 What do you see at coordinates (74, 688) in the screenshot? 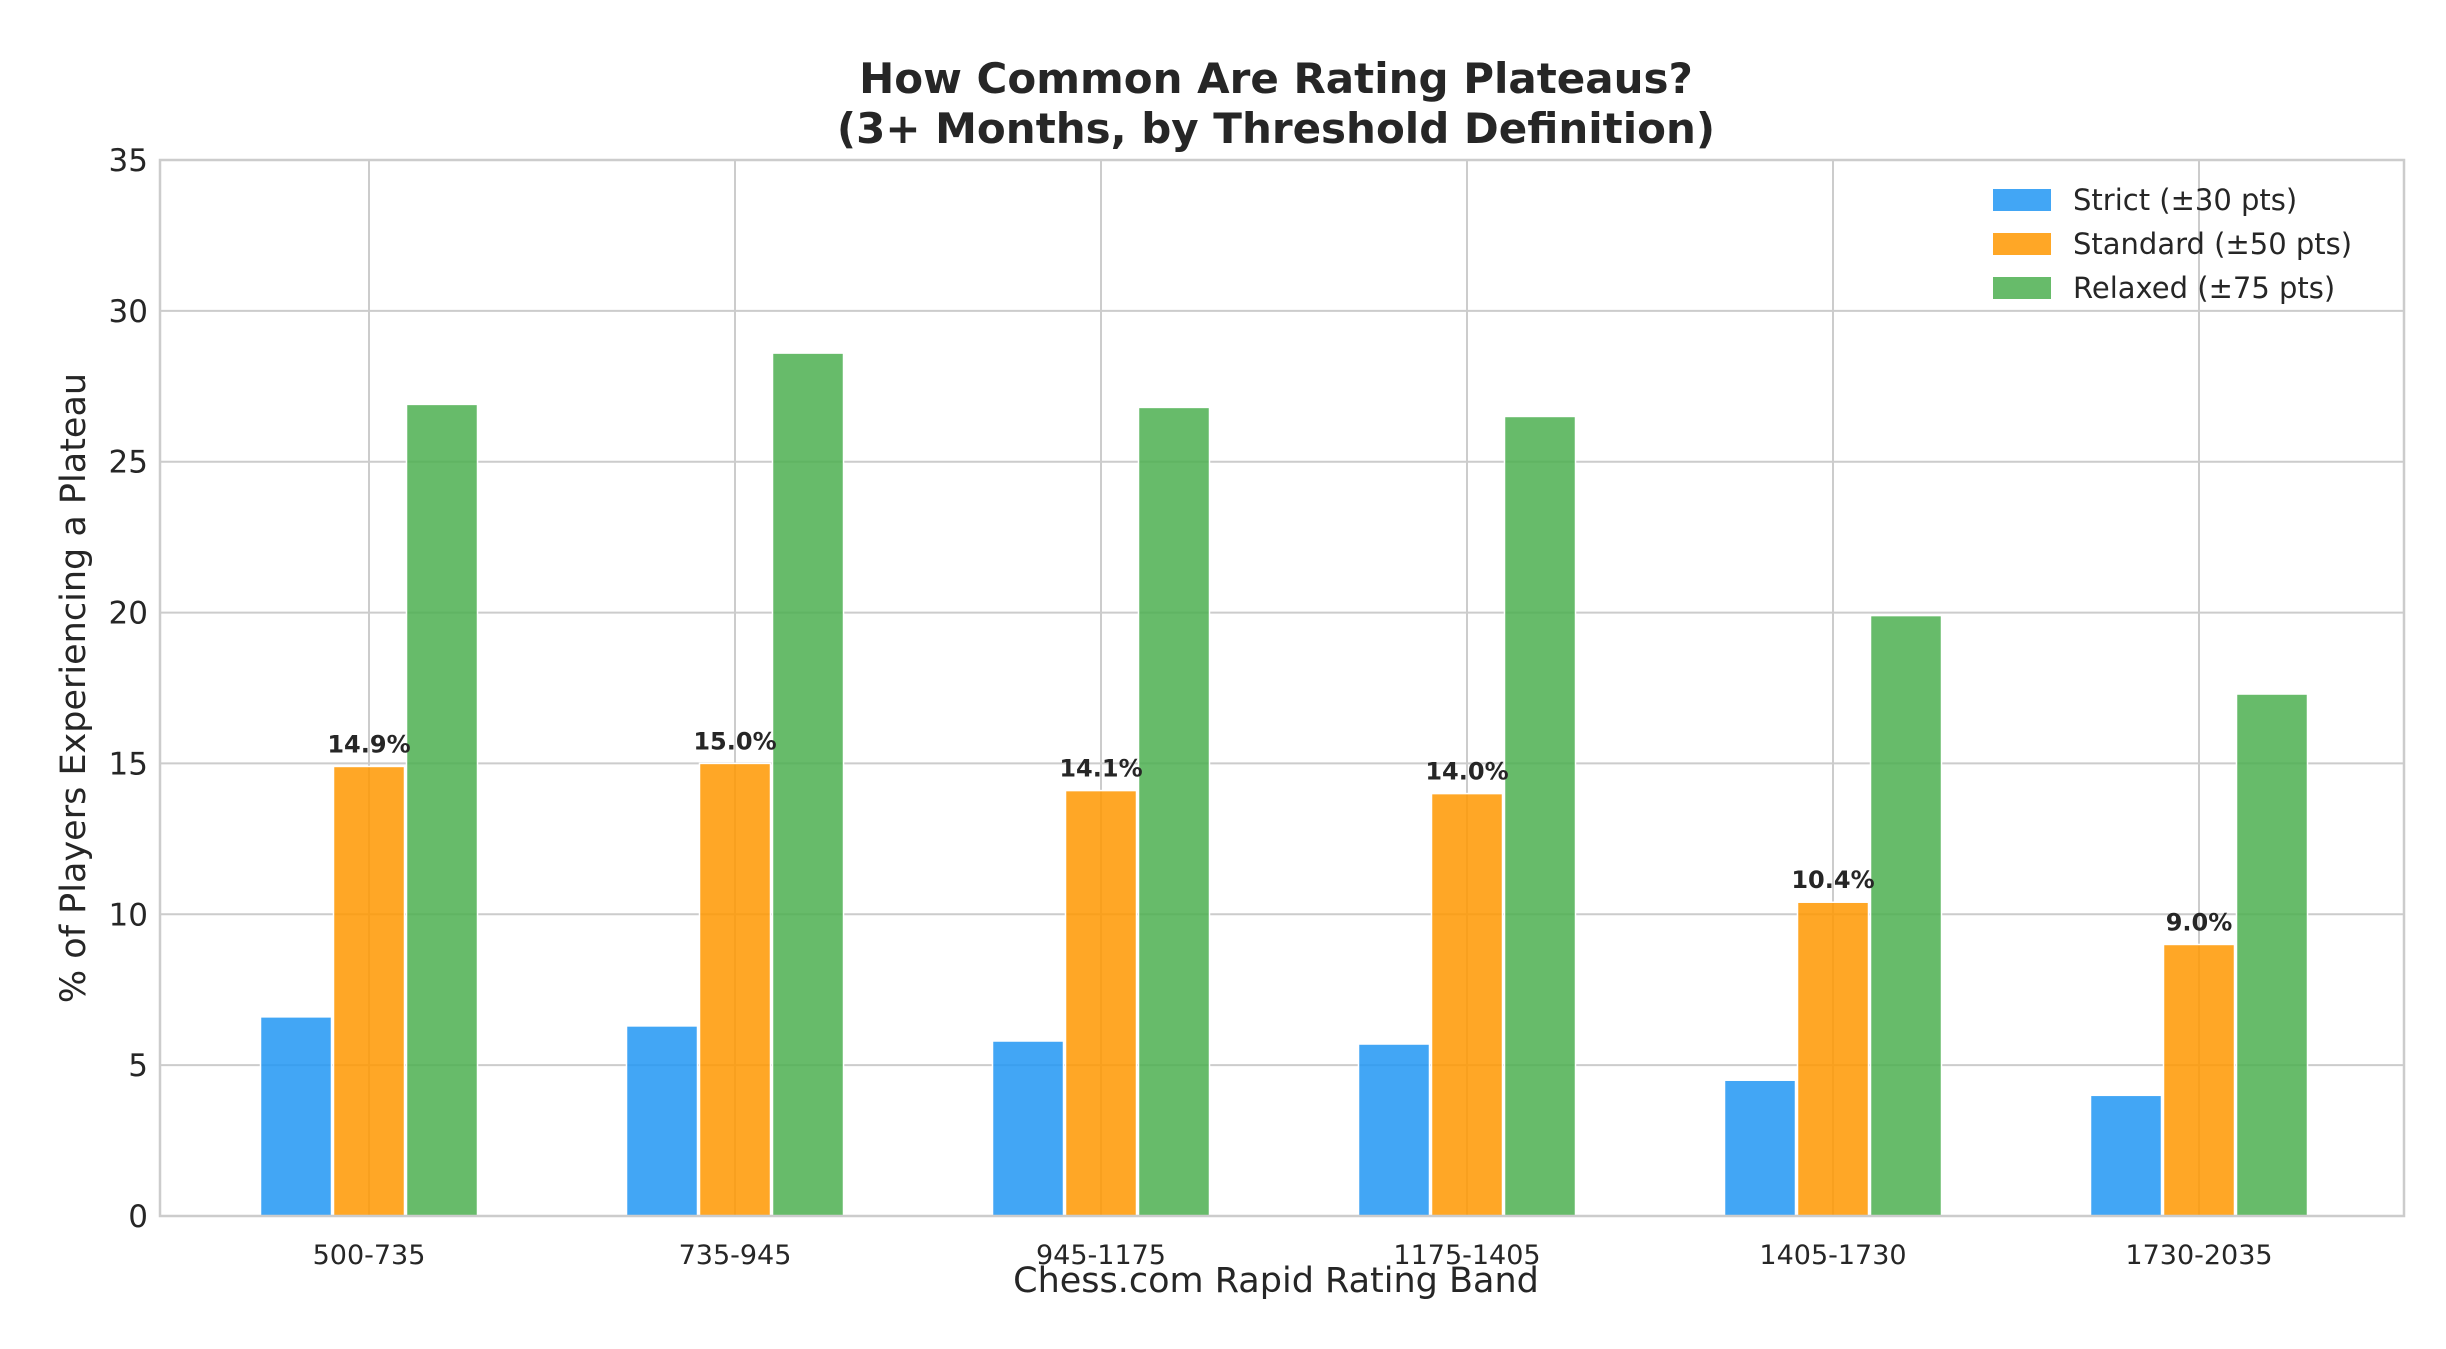
I see `y-axis-label: % of Players Experiencing a Plateau` at bounding box center [74, 688].